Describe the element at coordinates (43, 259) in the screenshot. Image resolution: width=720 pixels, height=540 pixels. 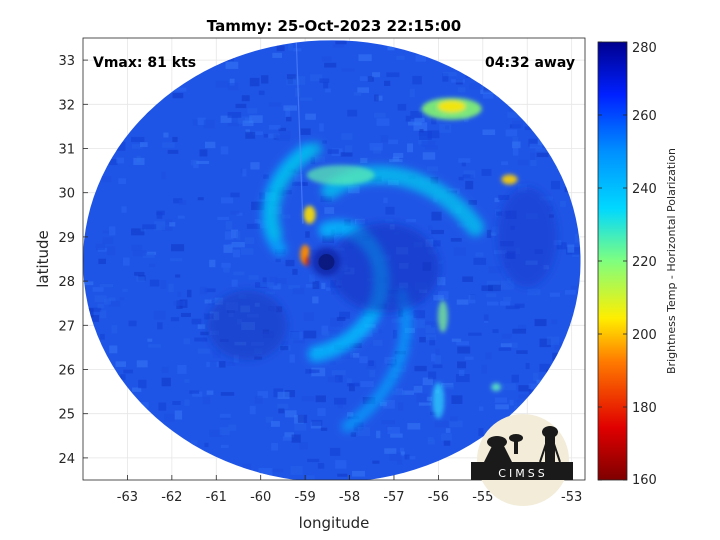
I see `y-axis-label: latitude` at that location.